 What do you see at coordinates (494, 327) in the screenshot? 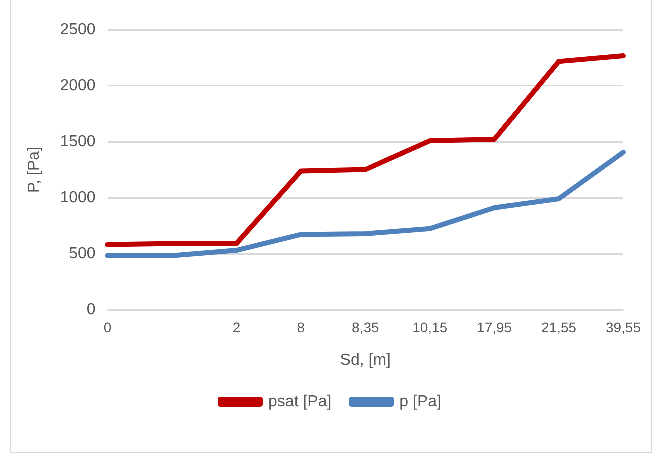
I see `x-tick-label: 17,95` at bounding box center [494, 327].